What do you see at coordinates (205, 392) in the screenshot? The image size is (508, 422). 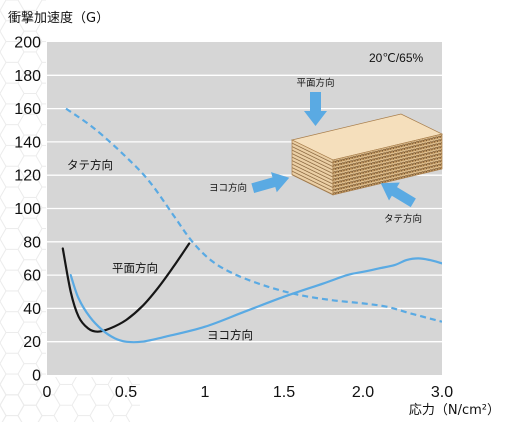 I see `x-tick-label: 1` at bounding box center [205, 392].